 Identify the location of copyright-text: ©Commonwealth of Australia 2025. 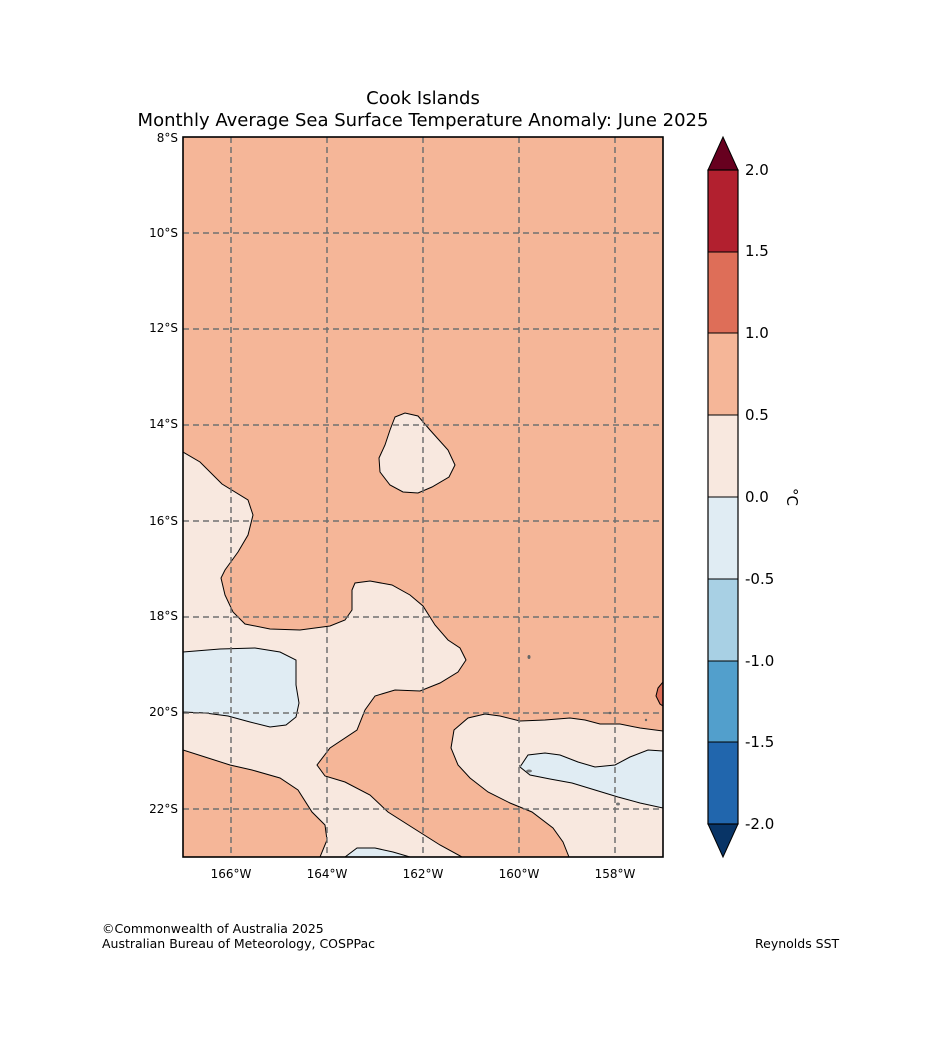
(213, 928).